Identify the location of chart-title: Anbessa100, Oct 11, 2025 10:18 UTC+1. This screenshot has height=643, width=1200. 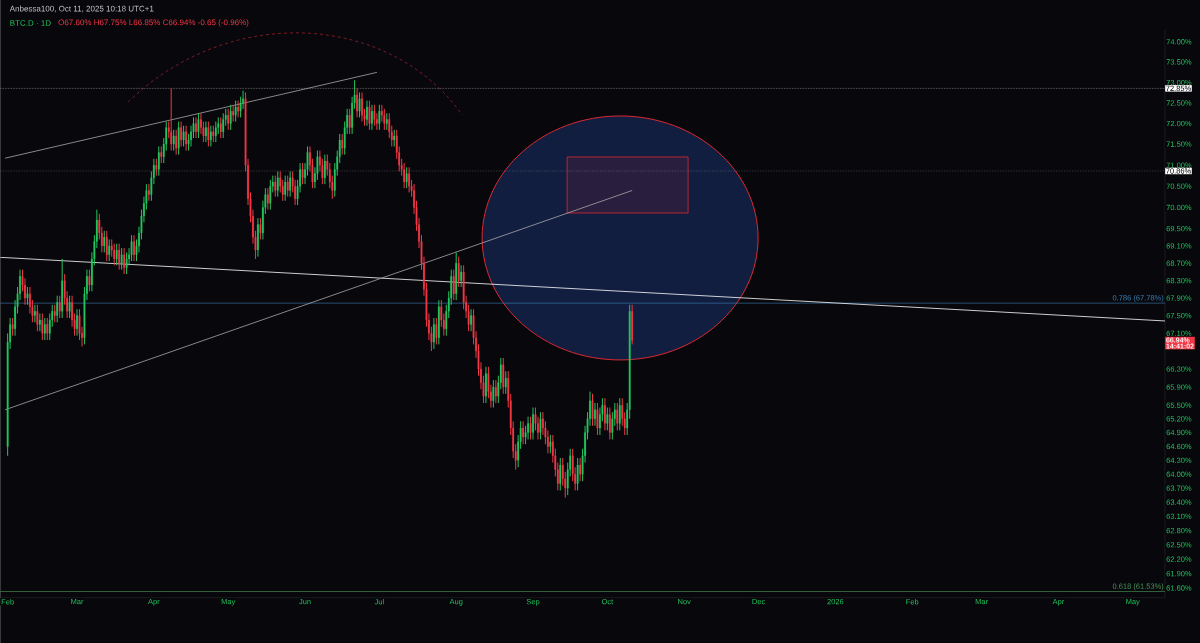
(81, 9).